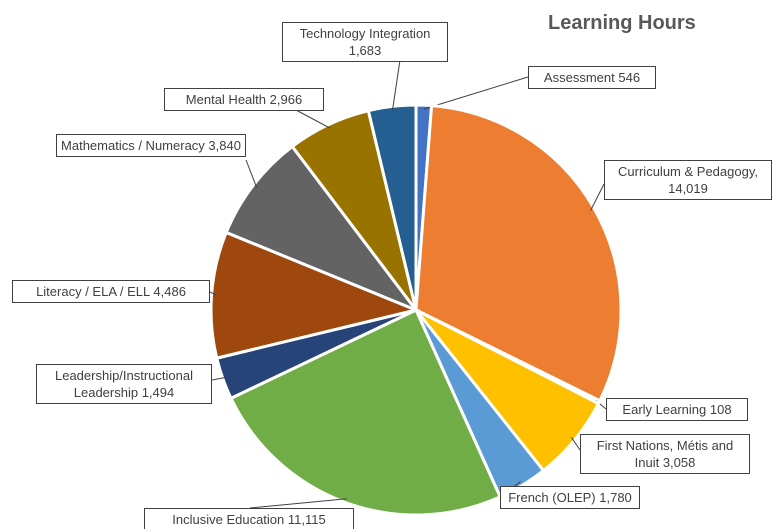  What do you see at coordinates (158, 392) in the screenshot?
I see `label-value: 1,494` at bounding box center [158, 392].